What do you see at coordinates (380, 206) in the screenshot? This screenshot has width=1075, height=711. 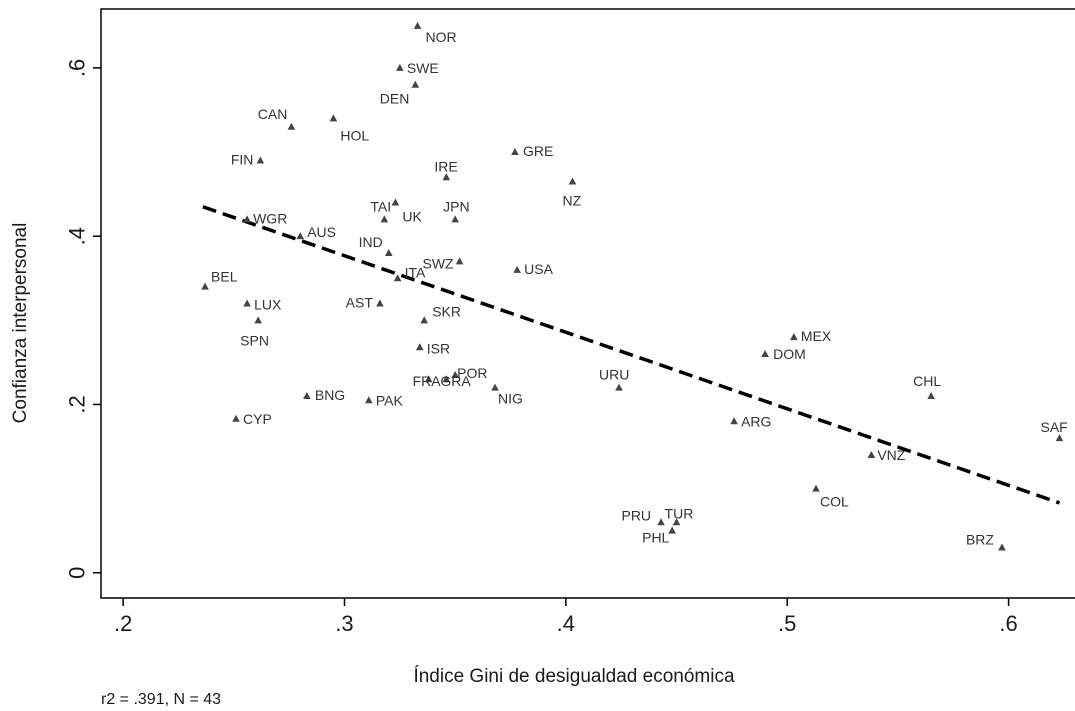 I see `data-point-label: TAI` at bounding box center [380, 206].